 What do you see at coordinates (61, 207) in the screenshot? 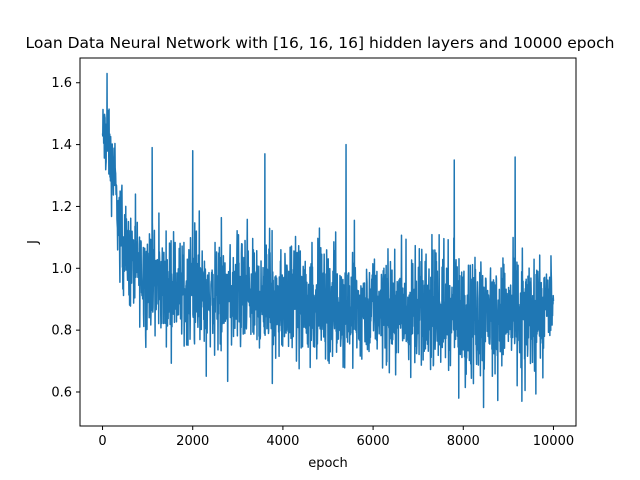
I see `y-tick-label: 1.2` at bounding box center [61, 207].